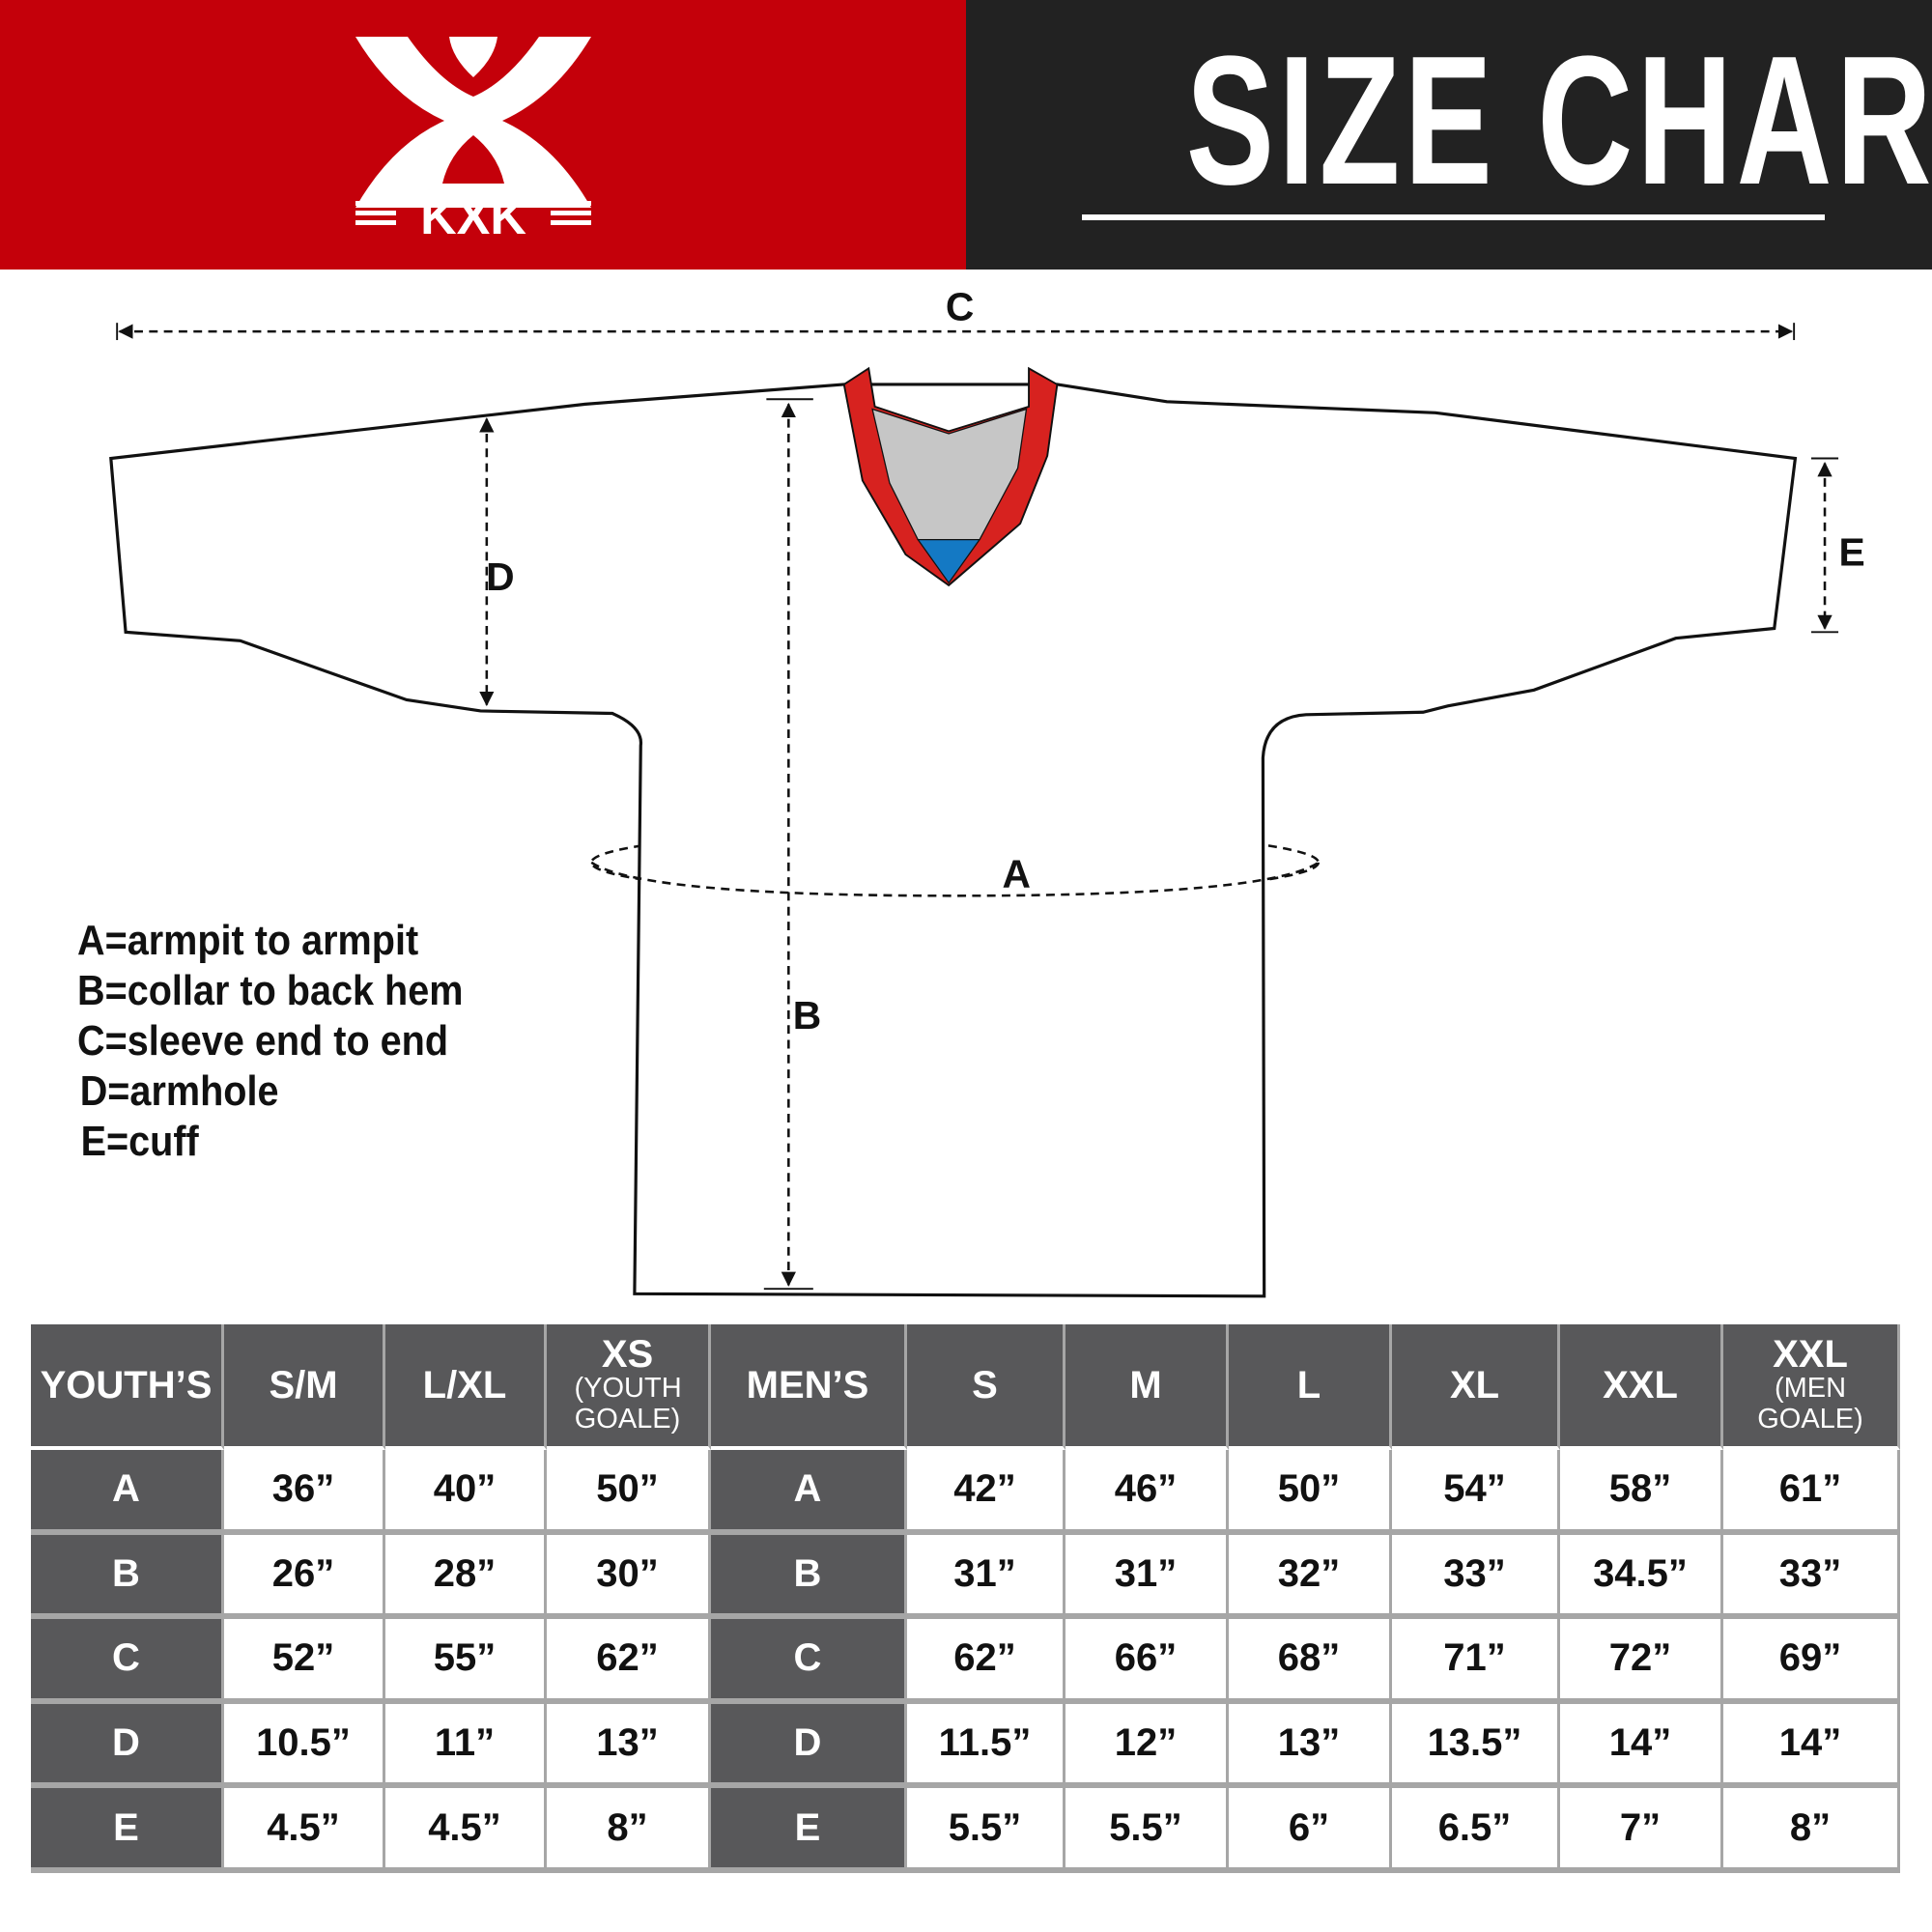  I want to click on men-value-cell: 6”, so click(1310, 1830).